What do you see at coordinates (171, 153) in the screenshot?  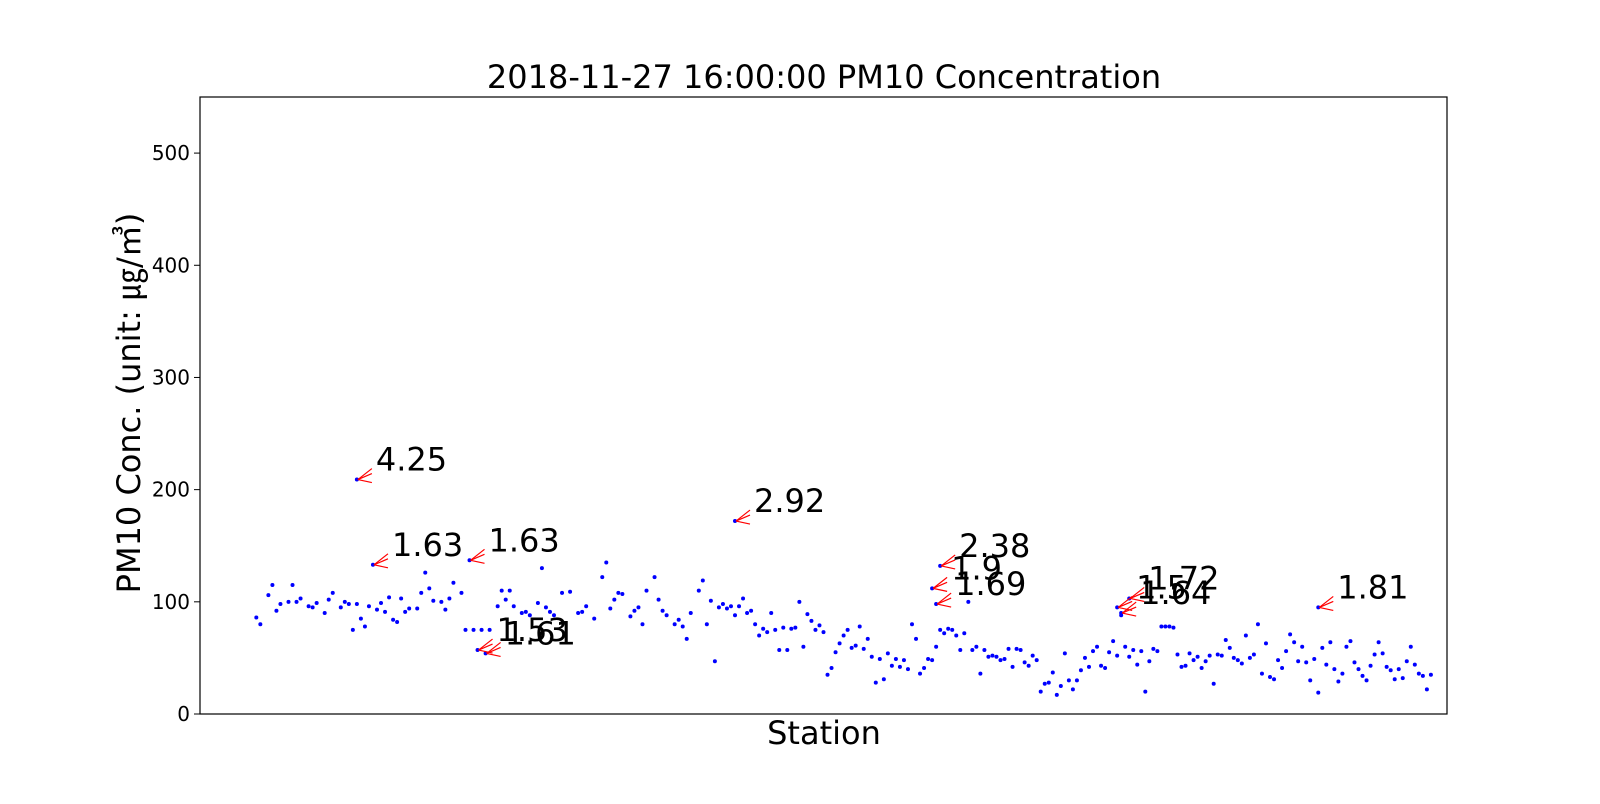 I see `y-tick-label: 500` at bounding box center [171, 153].